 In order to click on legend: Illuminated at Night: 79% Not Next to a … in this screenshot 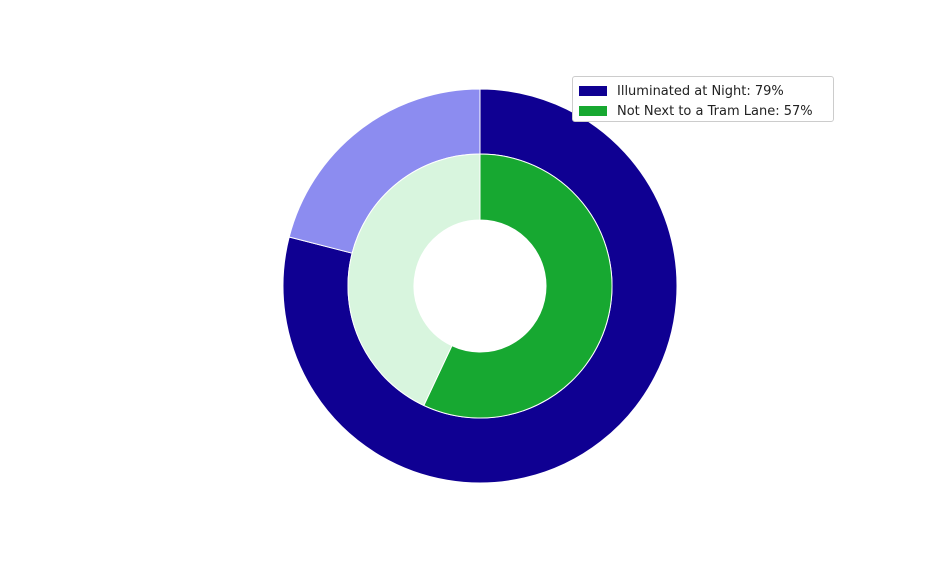, I will do `click(703, 99)`.